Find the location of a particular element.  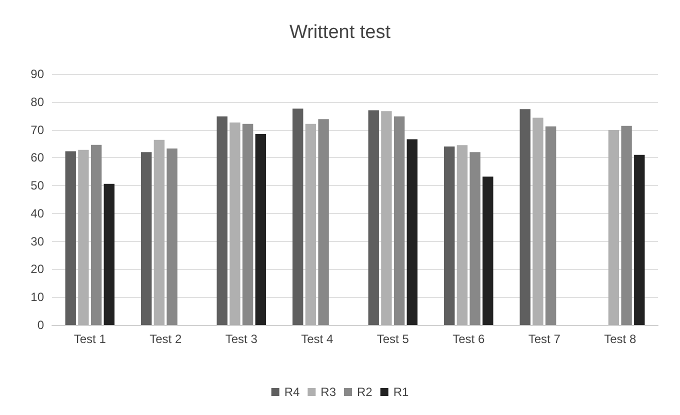

y-tick-label: 10 is located at coordinates (37, 297).